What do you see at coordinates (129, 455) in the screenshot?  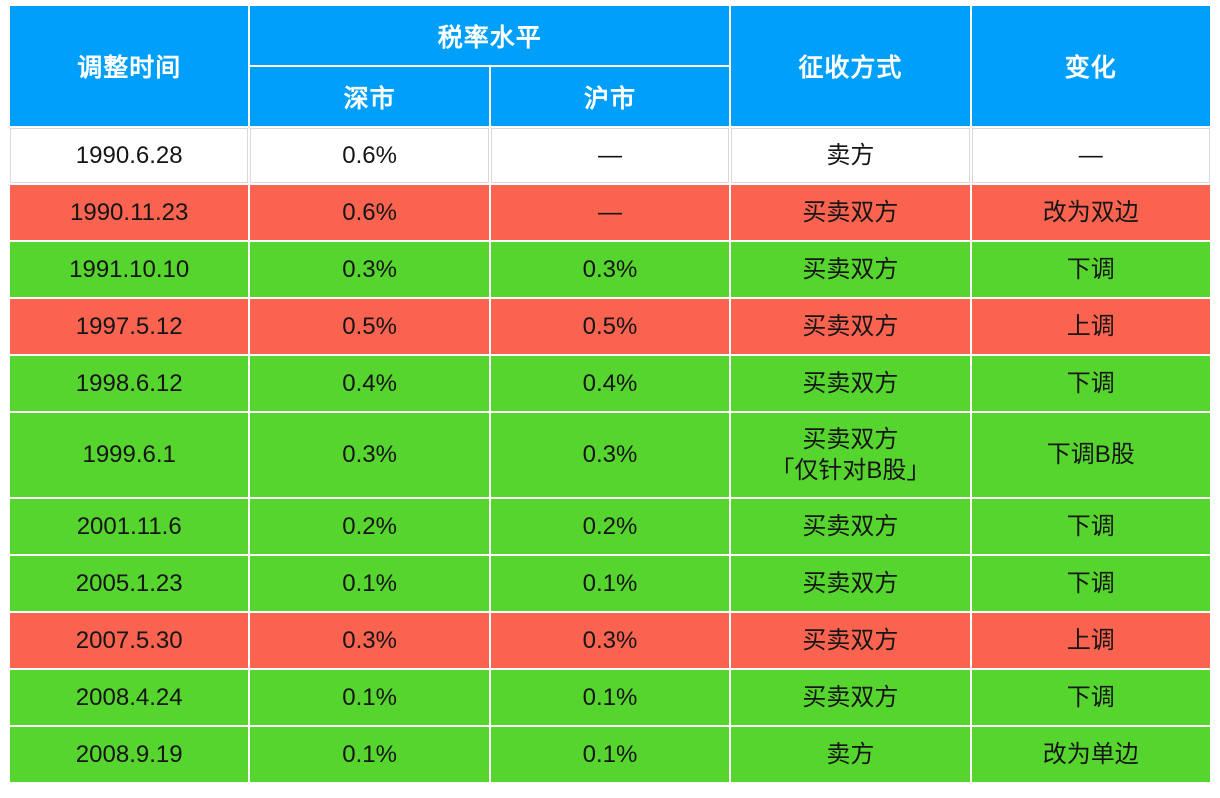 I see `cell-adjust-date: 1999.6.1` at bounding box center [129, 455].